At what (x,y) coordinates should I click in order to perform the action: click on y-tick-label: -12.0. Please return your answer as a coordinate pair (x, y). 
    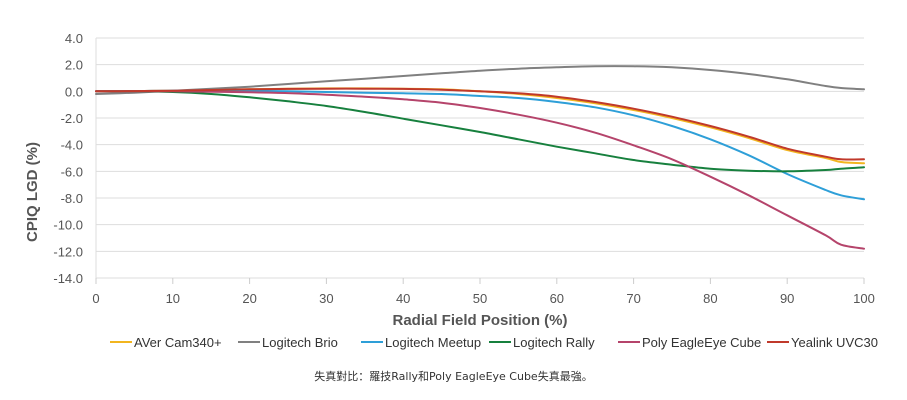
    Looking at the image, I should click on (68, 251).